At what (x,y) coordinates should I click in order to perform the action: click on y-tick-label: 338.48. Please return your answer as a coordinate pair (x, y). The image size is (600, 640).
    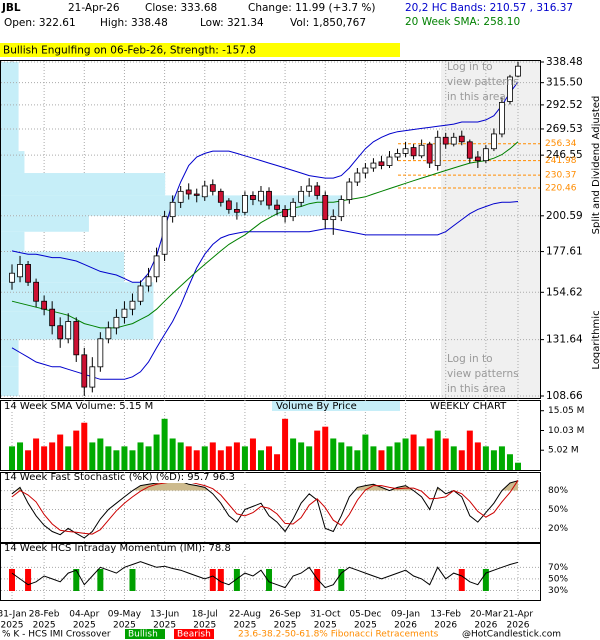
    Looking at the image, I should click on (564, 62).